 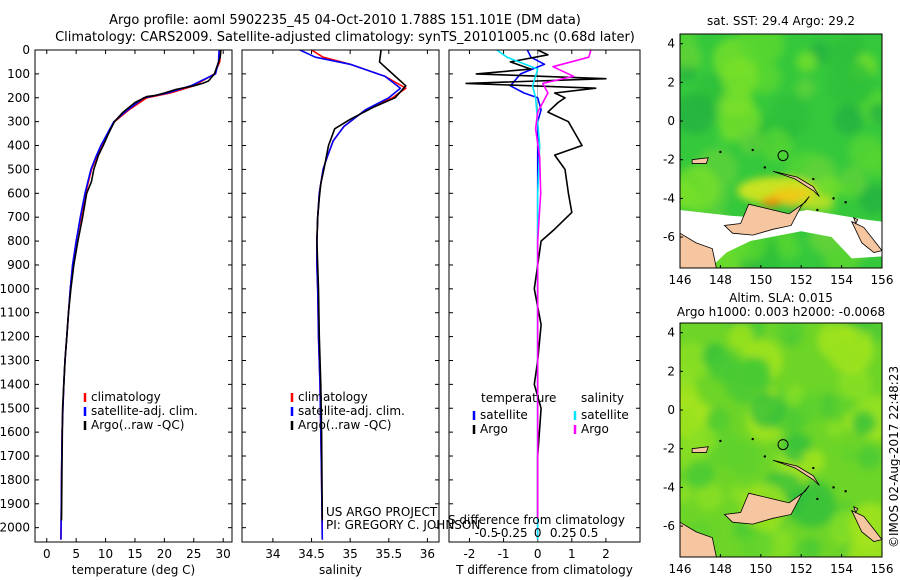 What do you see at coordinates (76, 554) in the screenshot?
I see `x-tick-label: 5` at bounding box center [76, 554].